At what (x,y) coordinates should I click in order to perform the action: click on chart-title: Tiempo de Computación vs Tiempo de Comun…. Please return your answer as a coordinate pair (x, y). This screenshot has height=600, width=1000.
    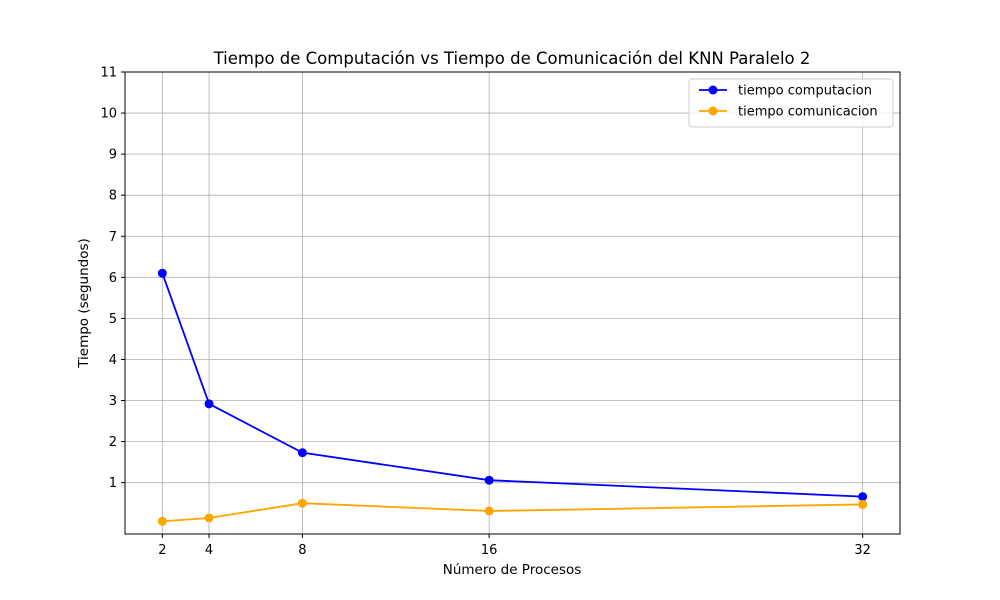
    Looking at the image, I should click on (512, 58).